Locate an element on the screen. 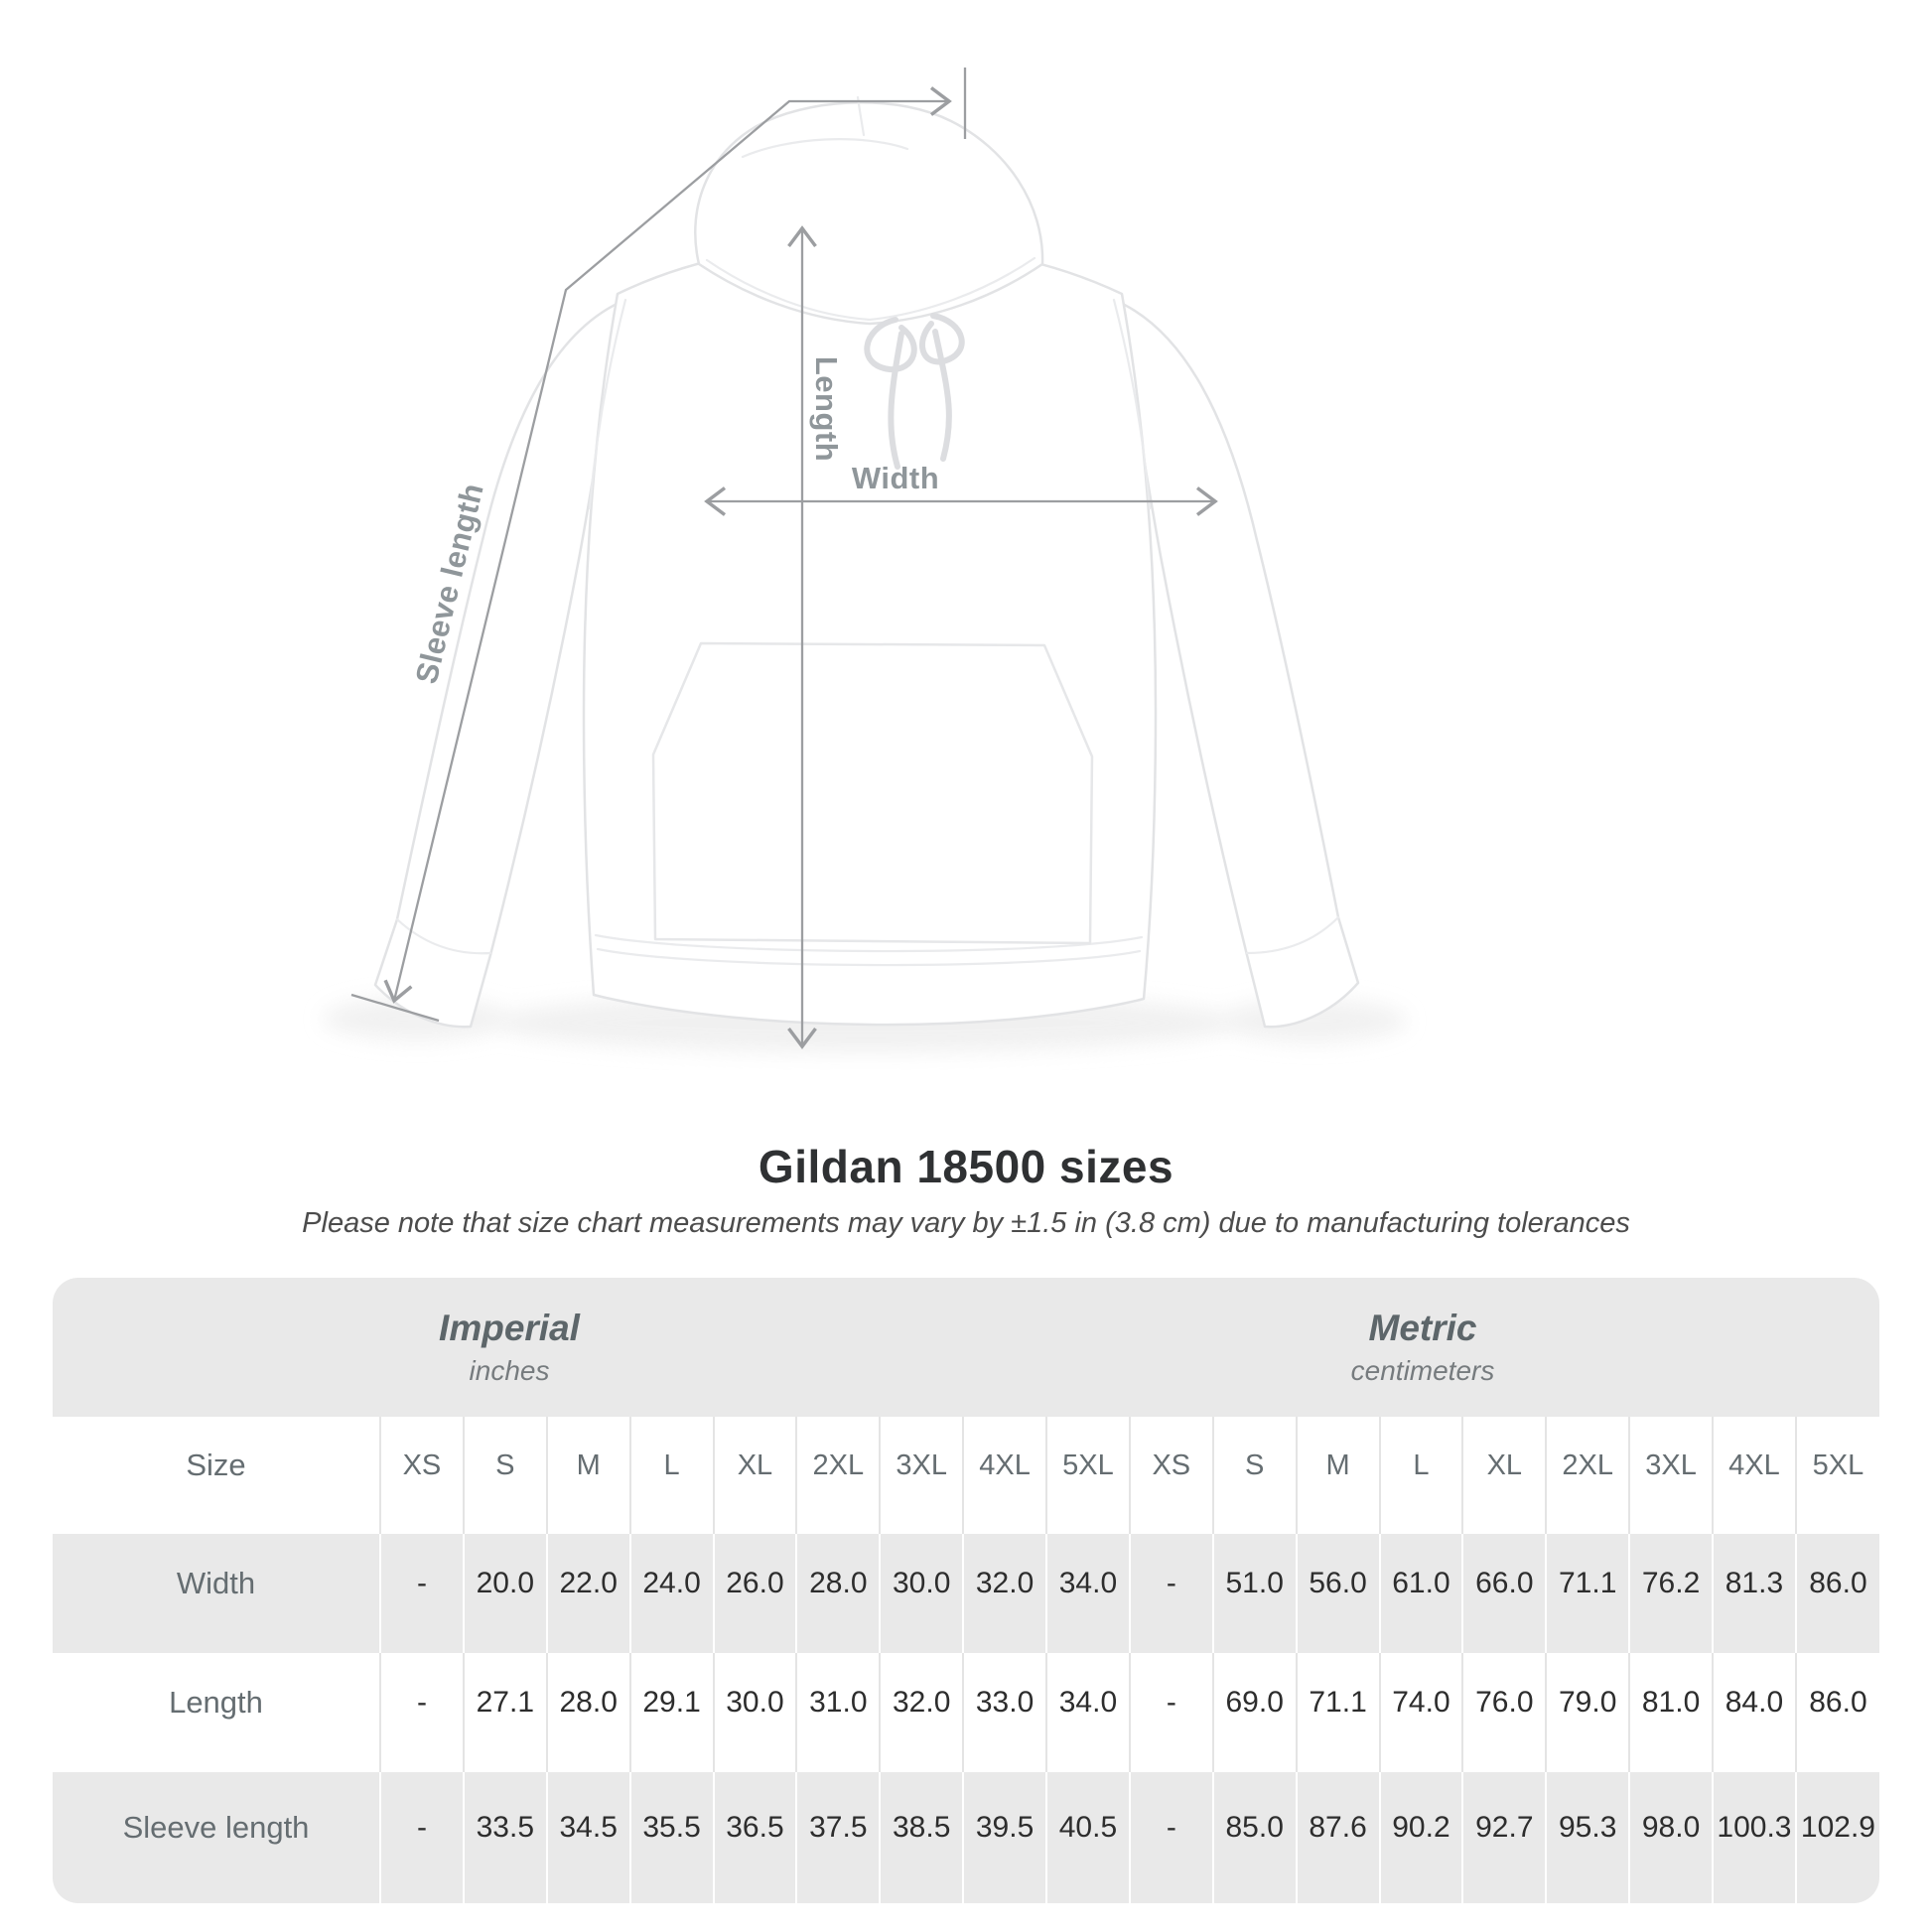  measurement-cell: 81.3 is located at coordinates (1754, 1594).